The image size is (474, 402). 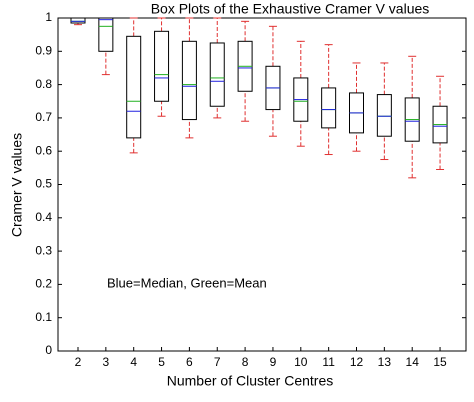 What do you see at coordinates (43, 317) in the screenshot?
I see `y-tick-label: 0.1` at bounding box center [43, 317].